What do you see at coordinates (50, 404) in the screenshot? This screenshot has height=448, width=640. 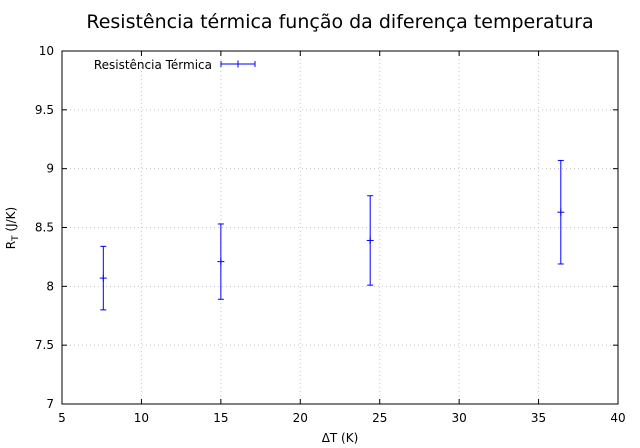 I see `y-tick-label: 7` at bounding box center [50, 404].